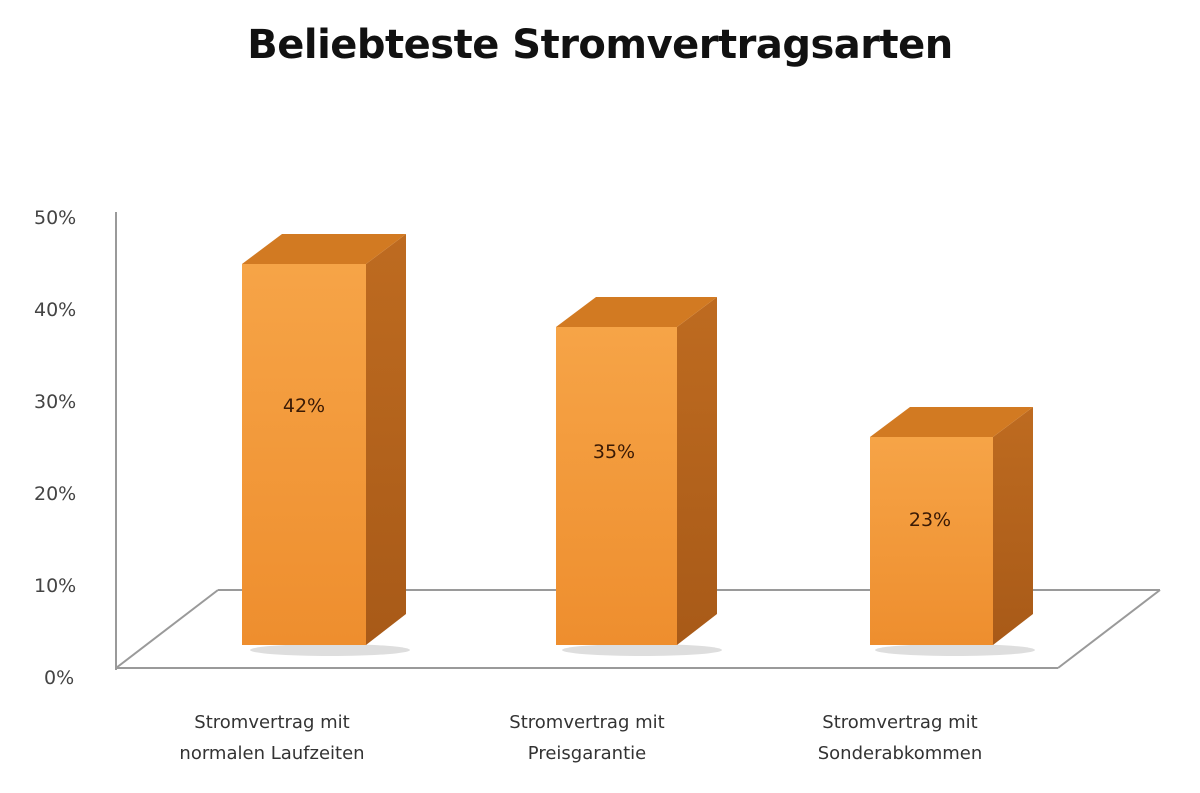 The width and height of the screenshot is (1200, 793). Describe the element at coordinates (326, 445) in the screenshot. I see `bar-normal-laufzeiten: 42%` at that location.